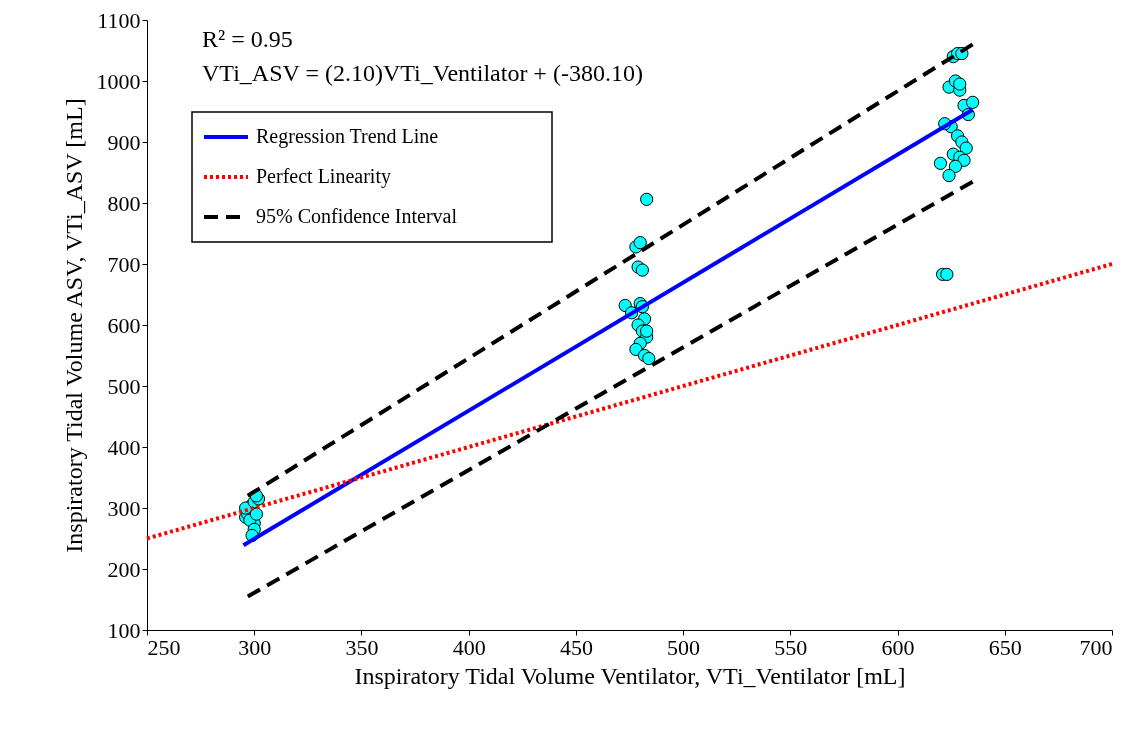 The height and width of the screenshot is (732, 1142). I want to click on y-tick-label: 300, so click(124, 508).